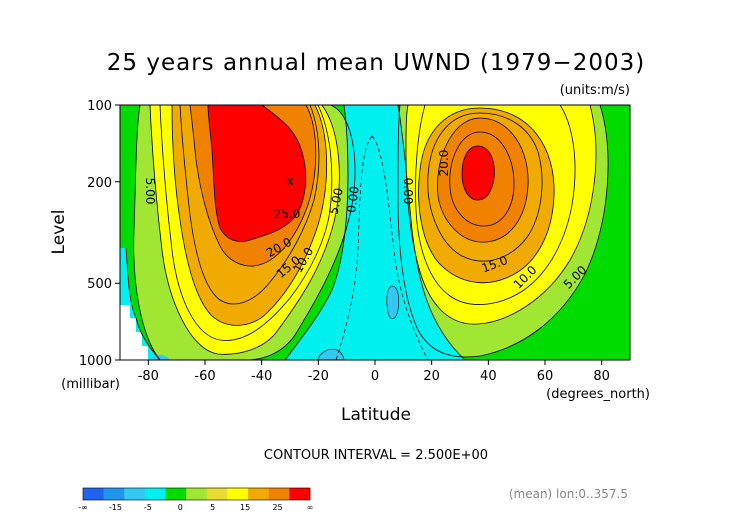  Describe the element at coordinates (204, 376) in the screenshot. I see `x-tick-label: -60` at that location.